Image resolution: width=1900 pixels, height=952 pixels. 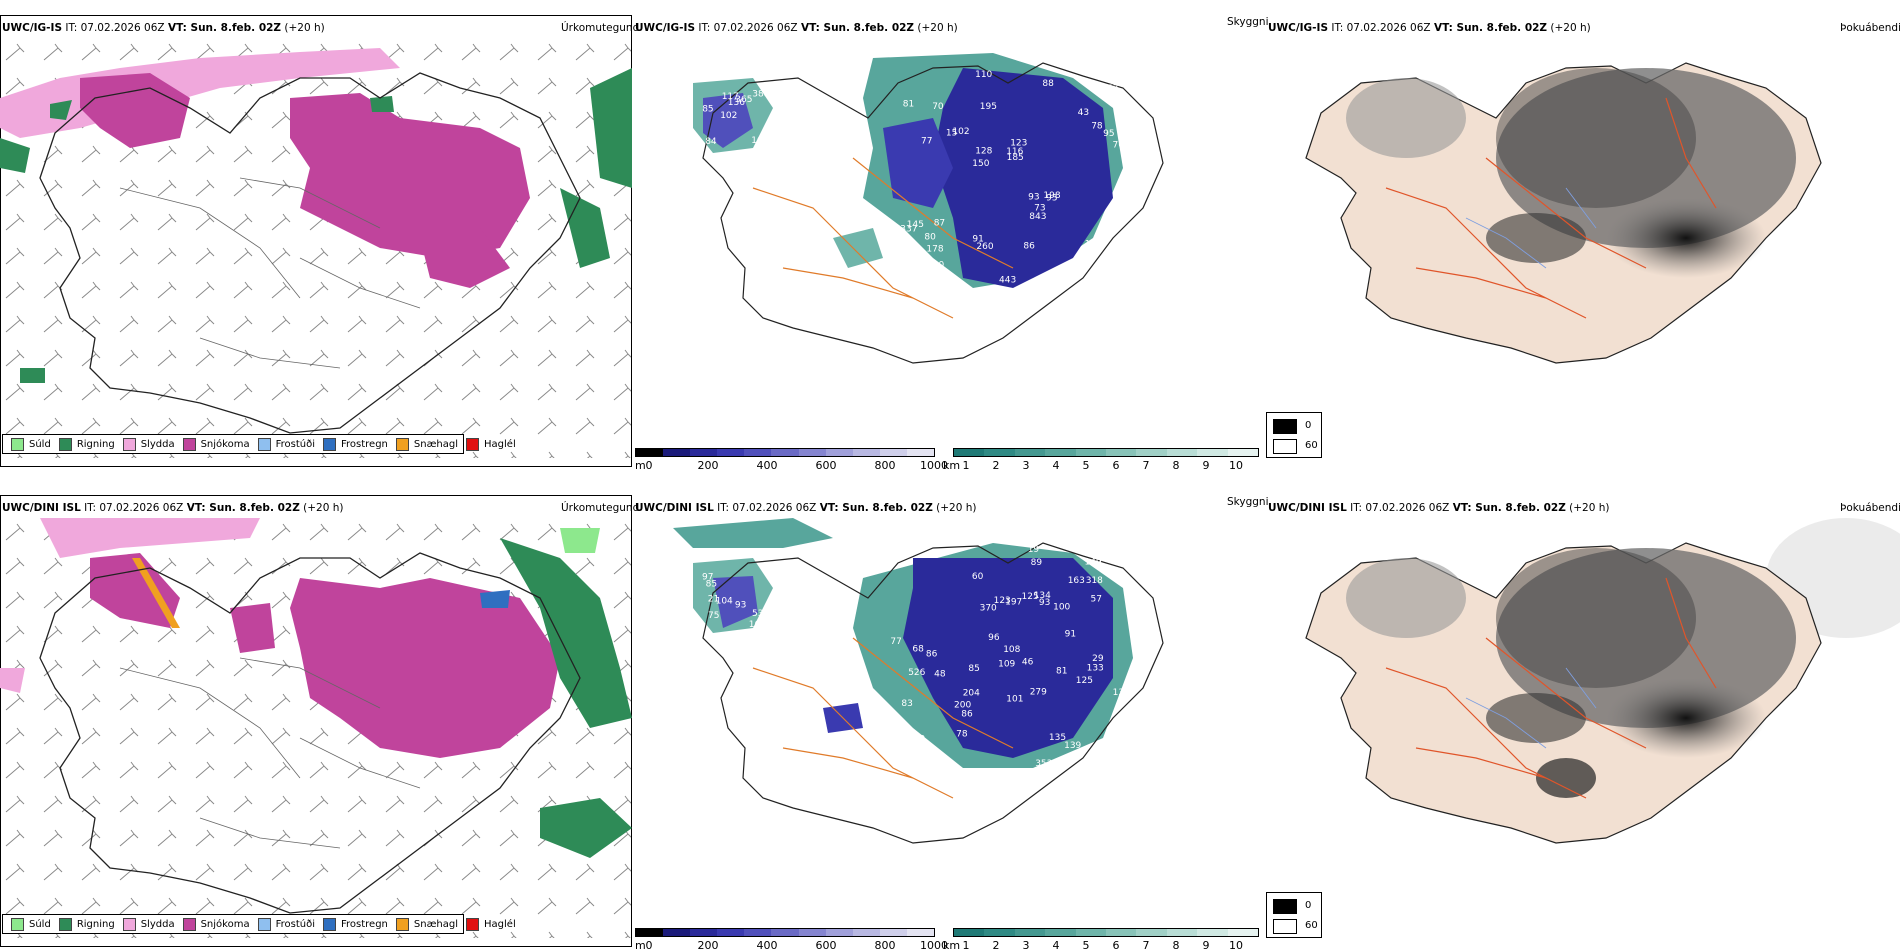 What do you see at coordinates (951, 134) in the screenshot?
I see `ceiling-value: 15` at bounding box center [951, 134].